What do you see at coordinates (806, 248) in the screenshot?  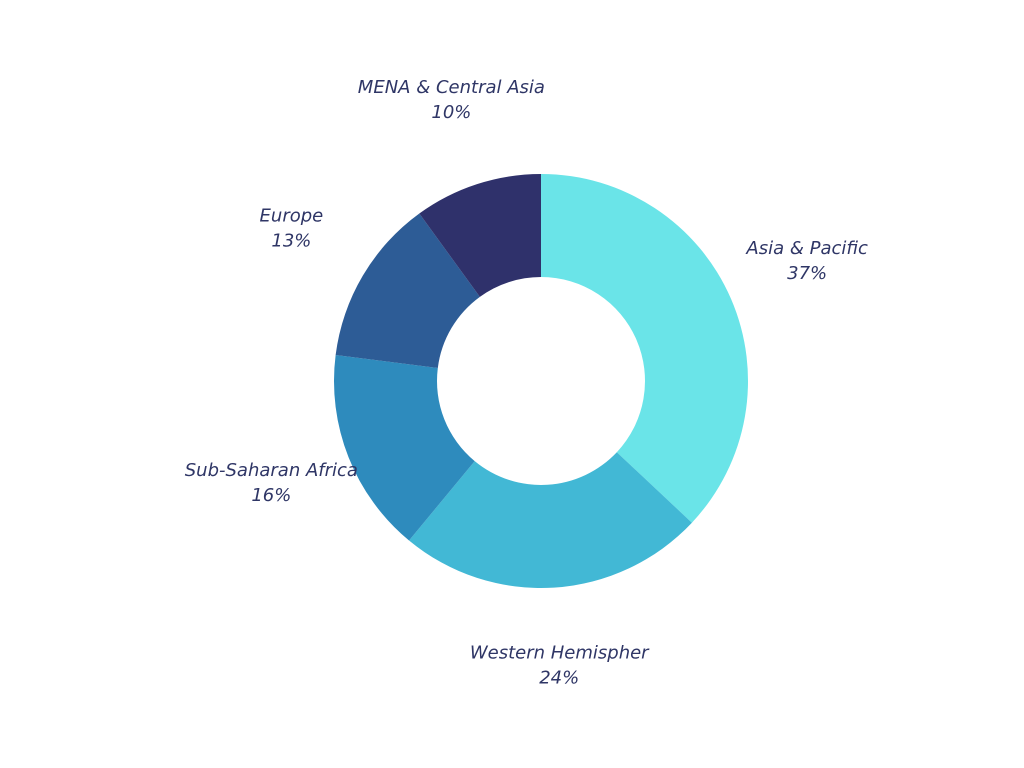 I see `slice-name: Asia & Pacific` at bounding box center [806, 248].